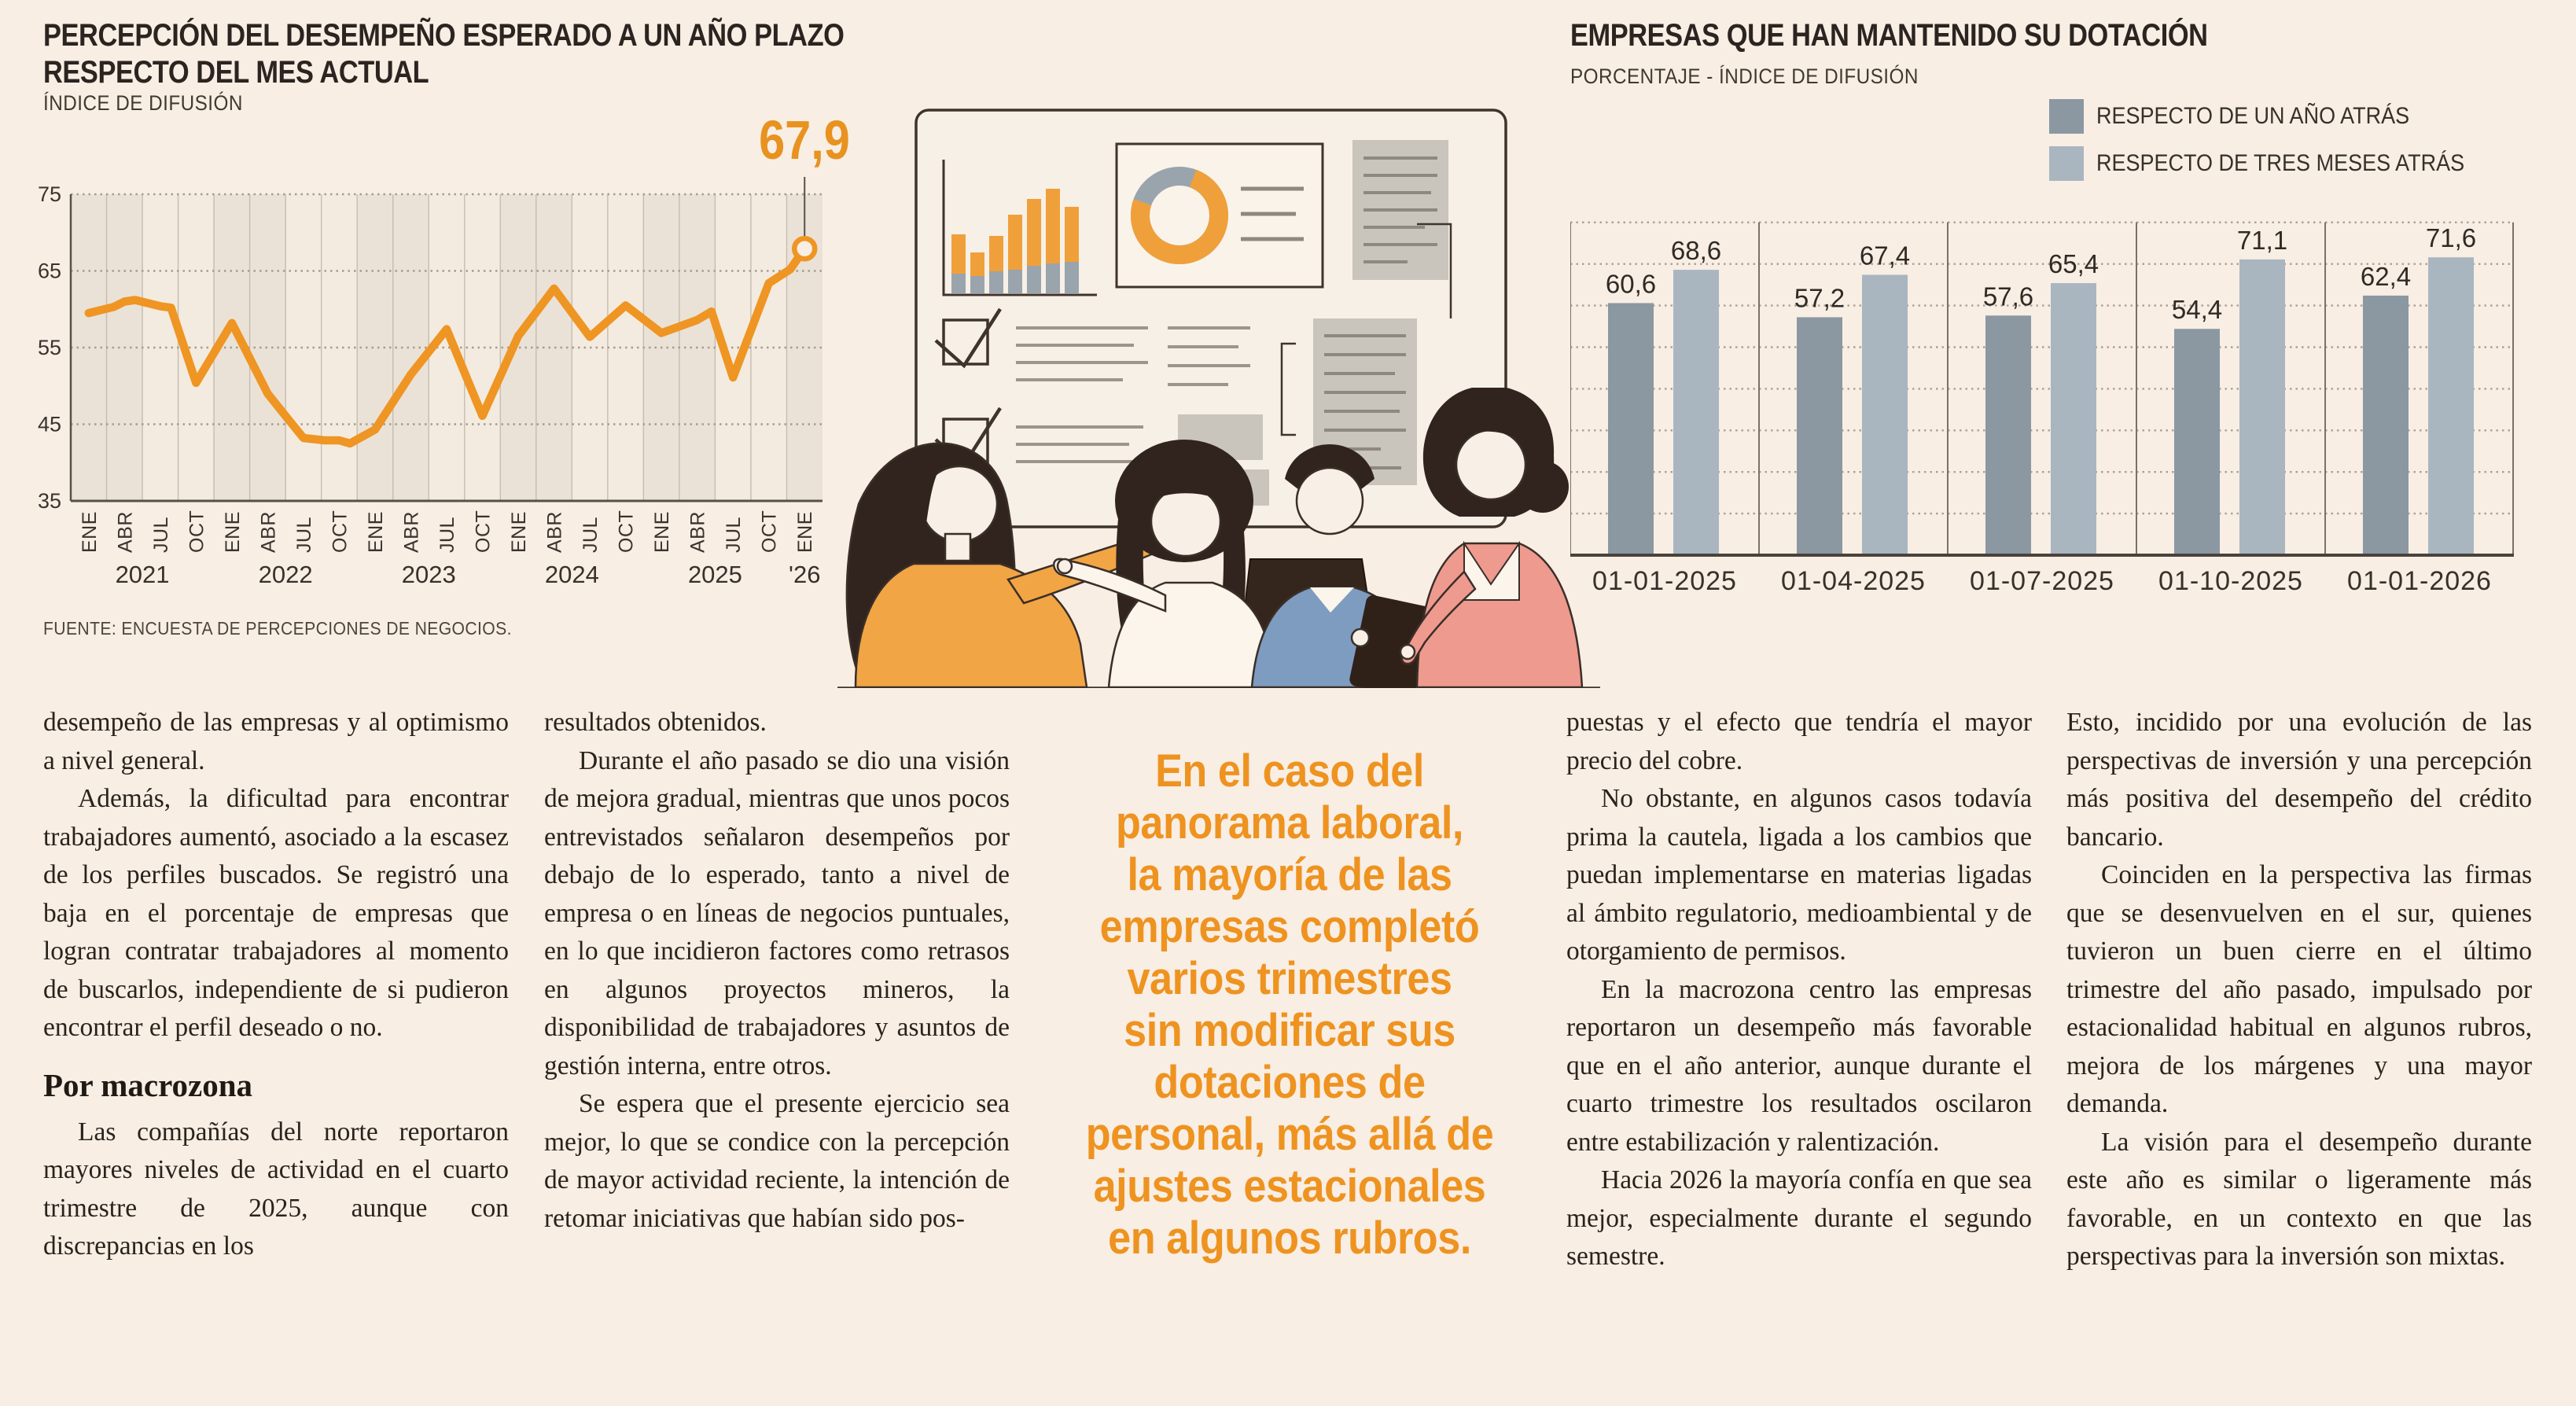 The image size is (2576, 1406). I want to click on article-subhead: Por macrozona, so click(148, 1084).